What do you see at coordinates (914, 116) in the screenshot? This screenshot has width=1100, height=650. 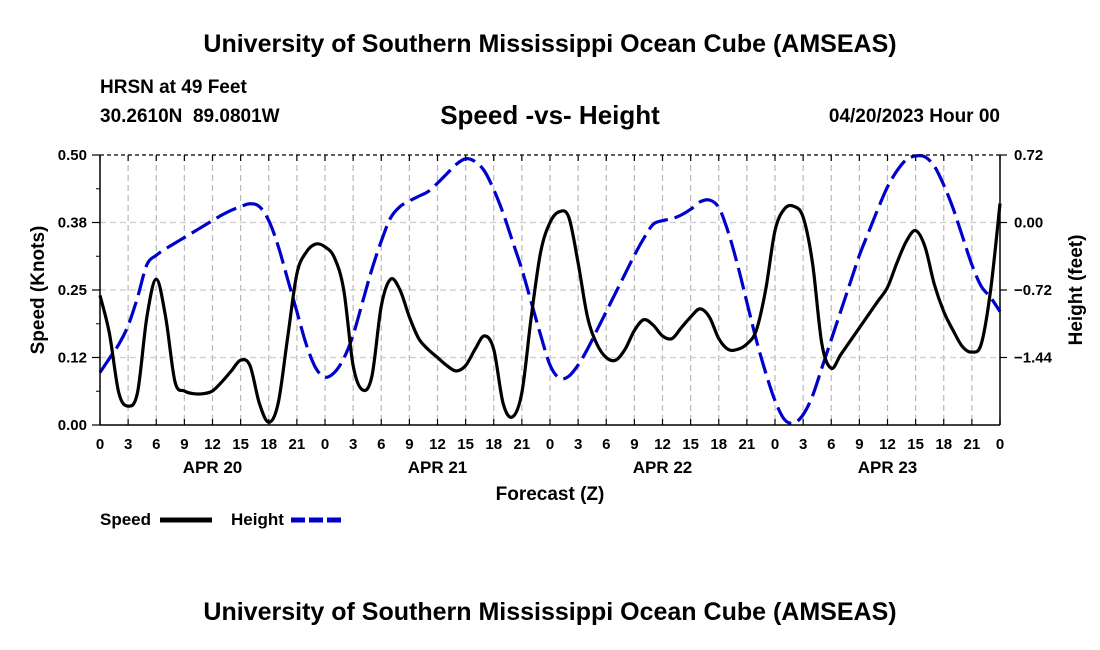 I see `run-time: 04/20/2023 Hour 00` at bounding box center [914, 116].